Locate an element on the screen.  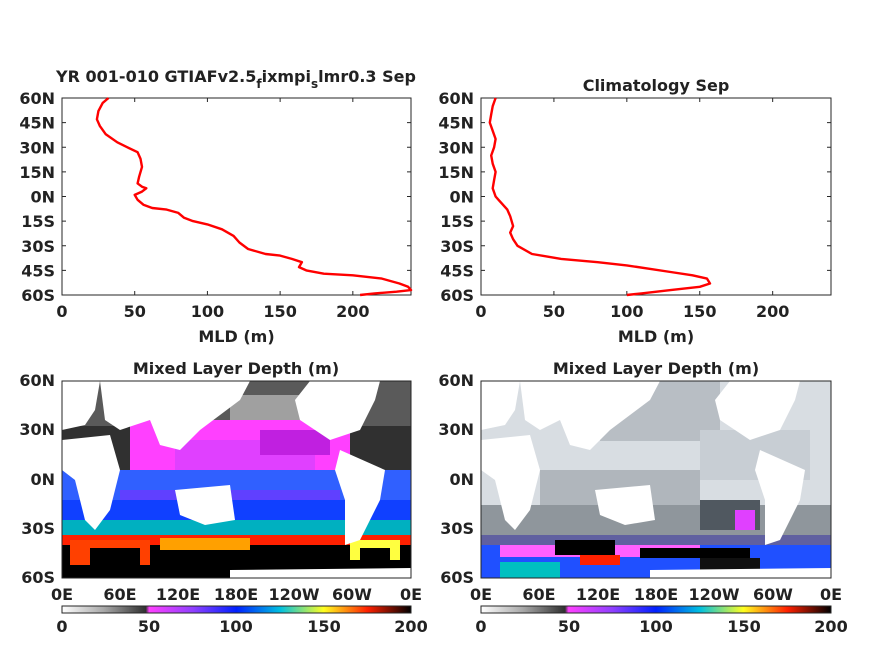
title-part: ixmpi is located at coordinates (286, 76).